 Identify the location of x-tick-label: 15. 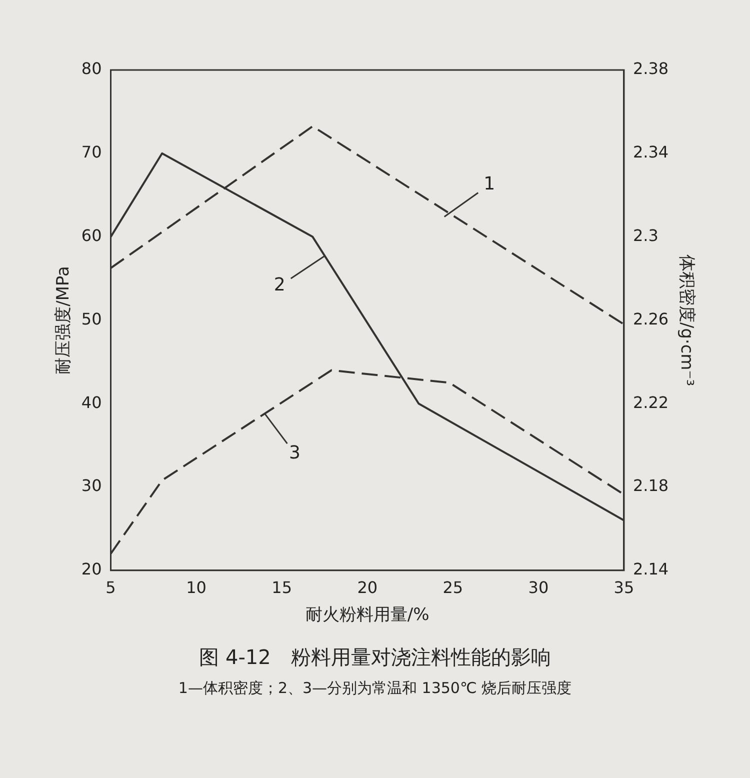
(282, 588).